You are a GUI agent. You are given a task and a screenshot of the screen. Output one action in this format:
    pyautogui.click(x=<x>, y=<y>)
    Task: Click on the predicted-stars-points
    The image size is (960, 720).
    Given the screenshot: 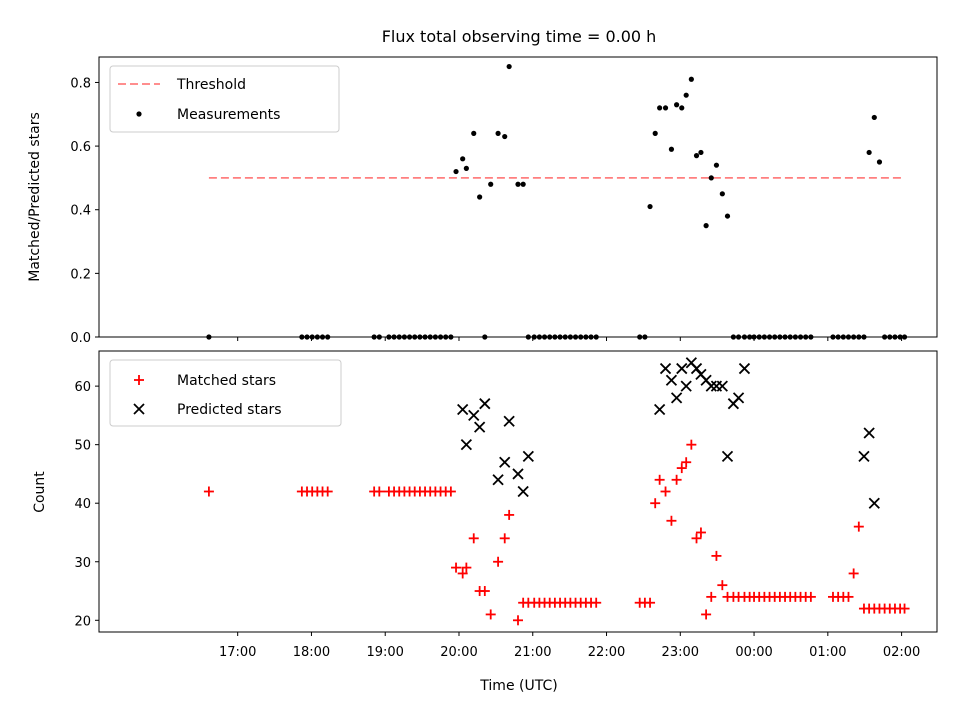 What is the action you would take?
    pyautogui.click(x=668, y=433)
    